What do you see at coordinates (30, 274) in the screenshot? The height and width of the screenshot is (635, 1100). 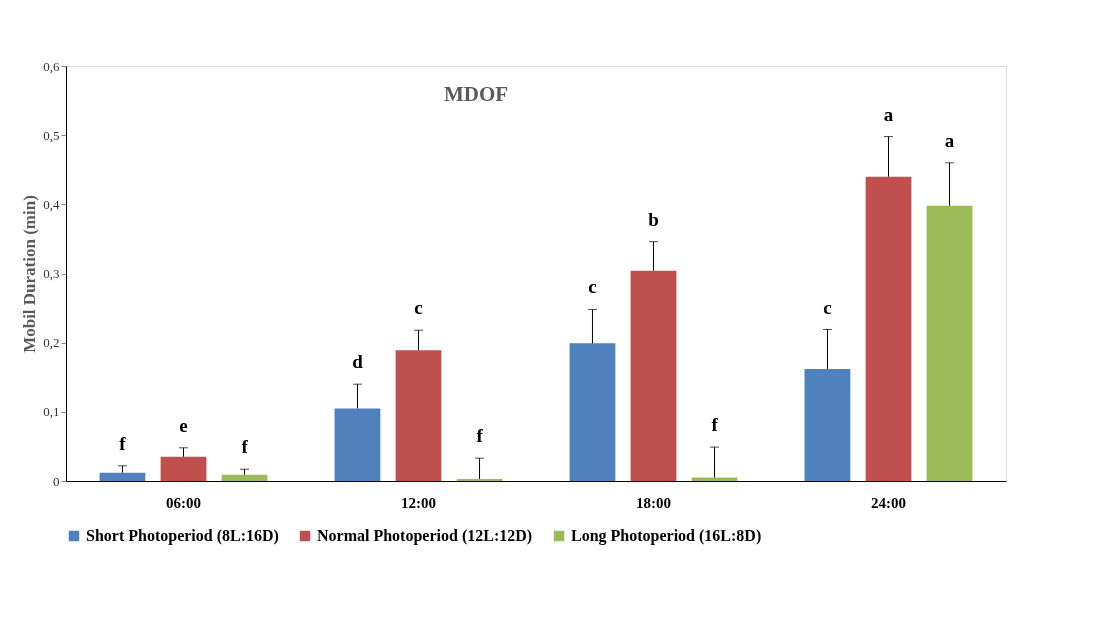 I see `y-axis-title: Mobil Duration (min)` at bounding box center [30, 274].